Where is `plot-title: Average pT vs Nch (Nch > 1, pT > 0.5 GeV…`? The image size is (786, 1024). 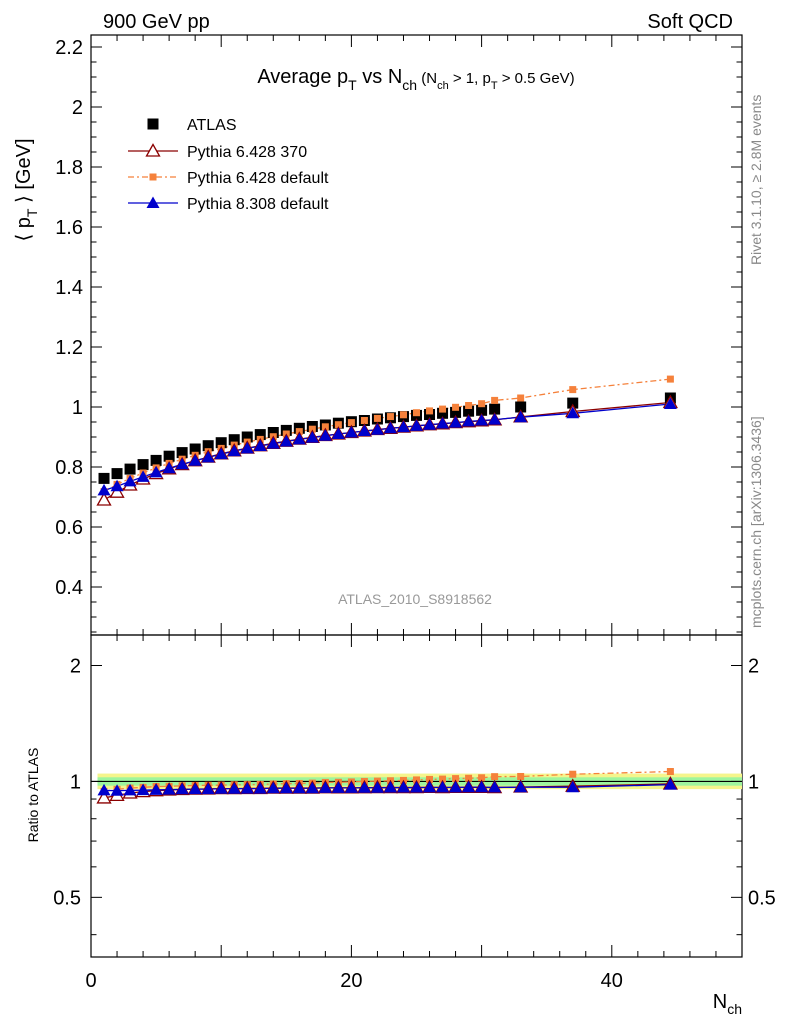
plot-title: Average pT vs Nch (Nch > 1, pT > 0.5 GeV… is located at coordinates (415, 79).